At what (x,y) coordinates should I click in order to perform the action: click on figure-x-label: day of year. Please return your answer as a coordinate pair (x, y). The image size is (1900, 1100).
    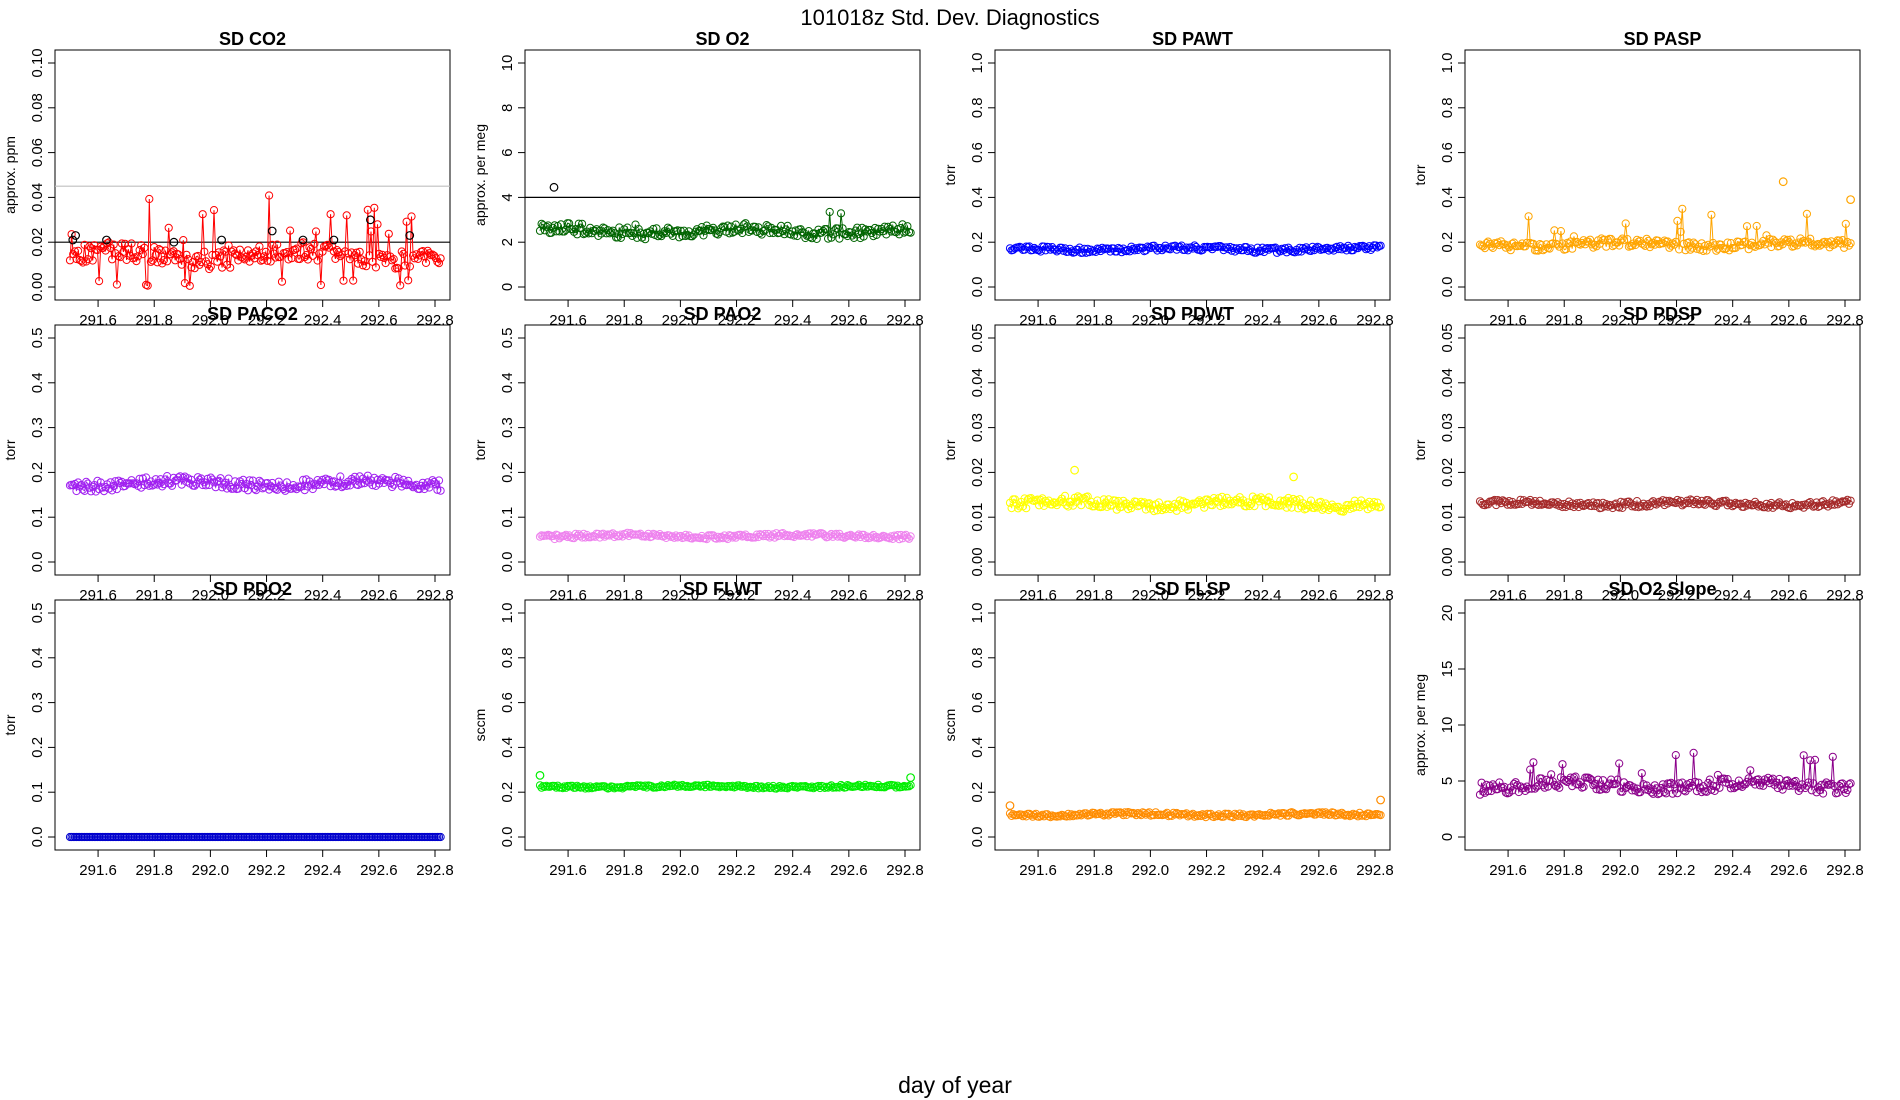
    Looking at the image, I should click on (955, 1085).